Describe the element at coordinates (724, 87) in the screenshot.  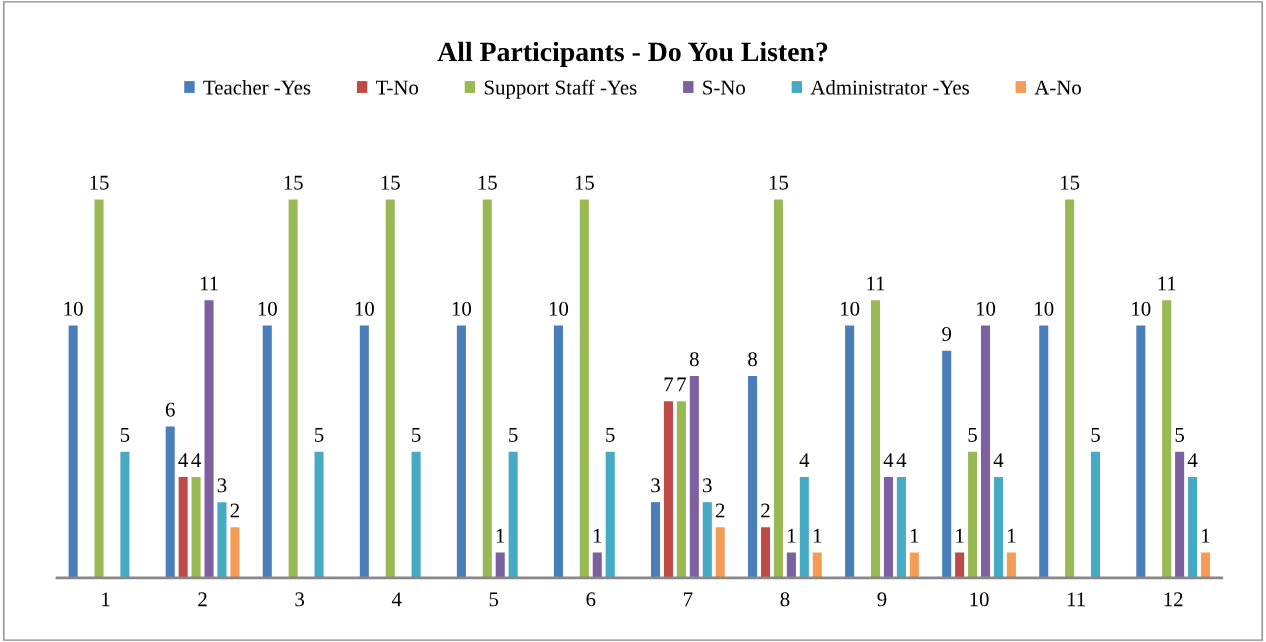
I see `legend-label: S-No` at that location.